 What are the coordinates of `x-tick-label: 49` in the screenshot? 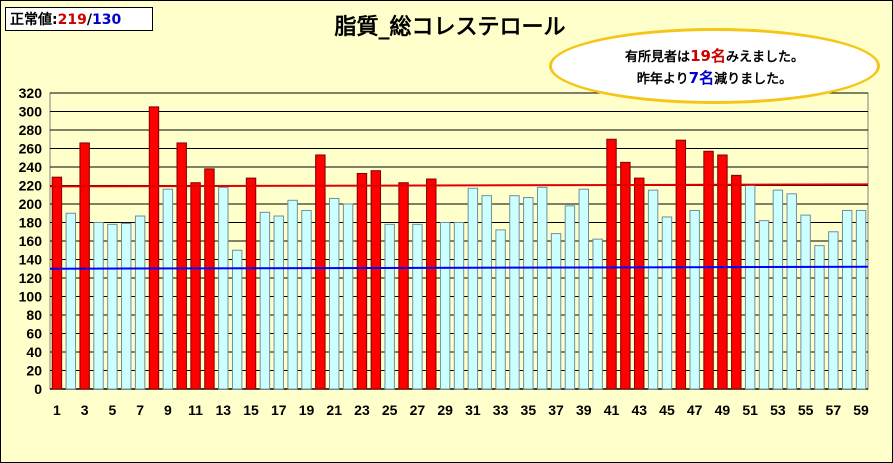 It's located at (723, 410).